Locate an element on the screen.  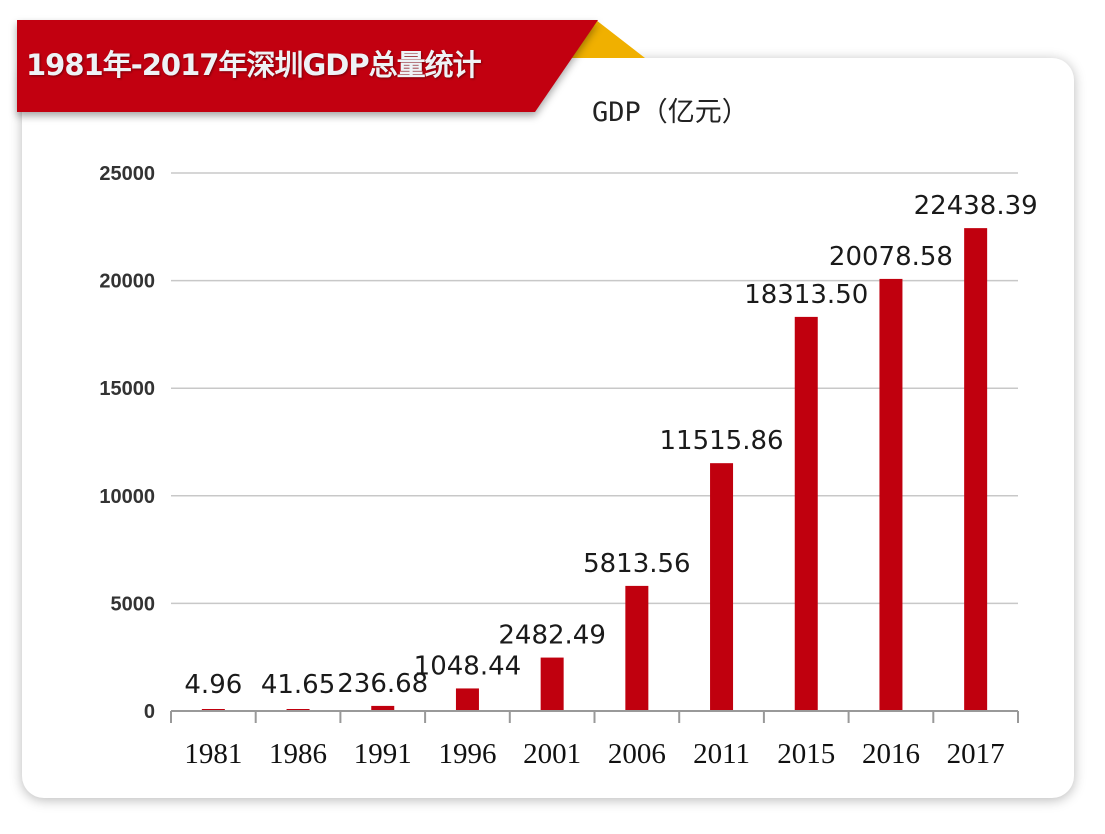
bar-2006 is located at coordinates (637, 648).